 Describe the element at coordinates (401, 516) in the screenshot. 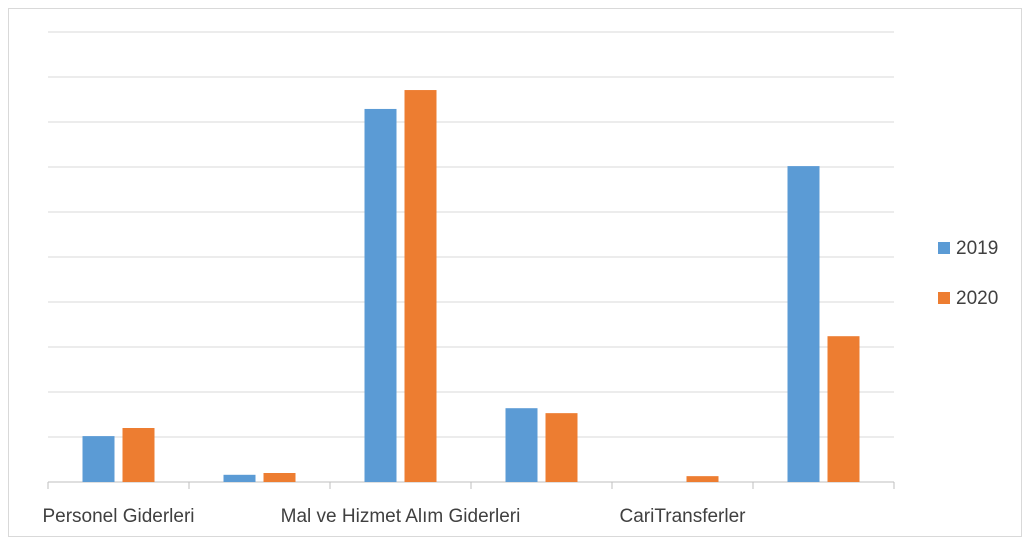

I see `x-tick-label: Mal ve Hizmet Alım Giderleri` at that location.